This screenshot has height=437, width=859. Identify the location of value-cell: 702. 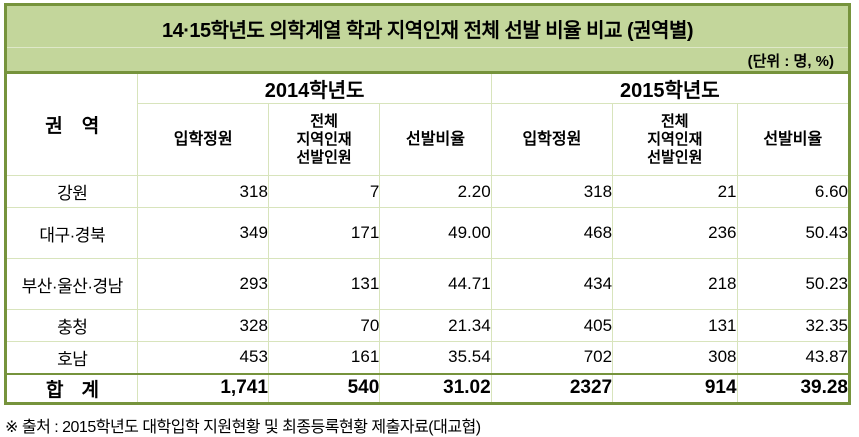
(552, 357).